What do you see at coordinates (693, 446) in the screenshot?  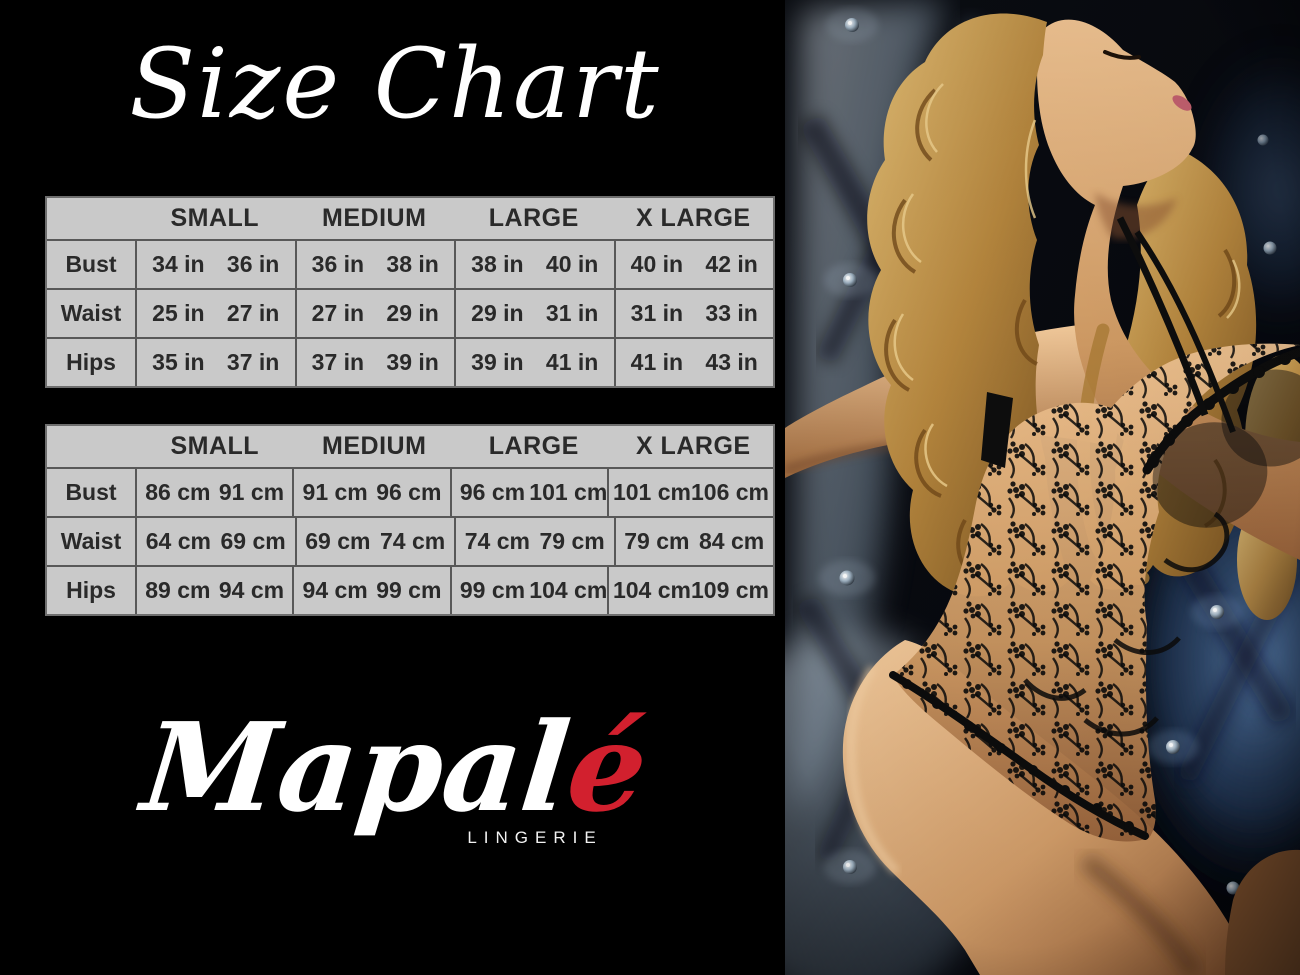 I see `col-header-xlarge: X LARGE` at bounding box center [693, 446].